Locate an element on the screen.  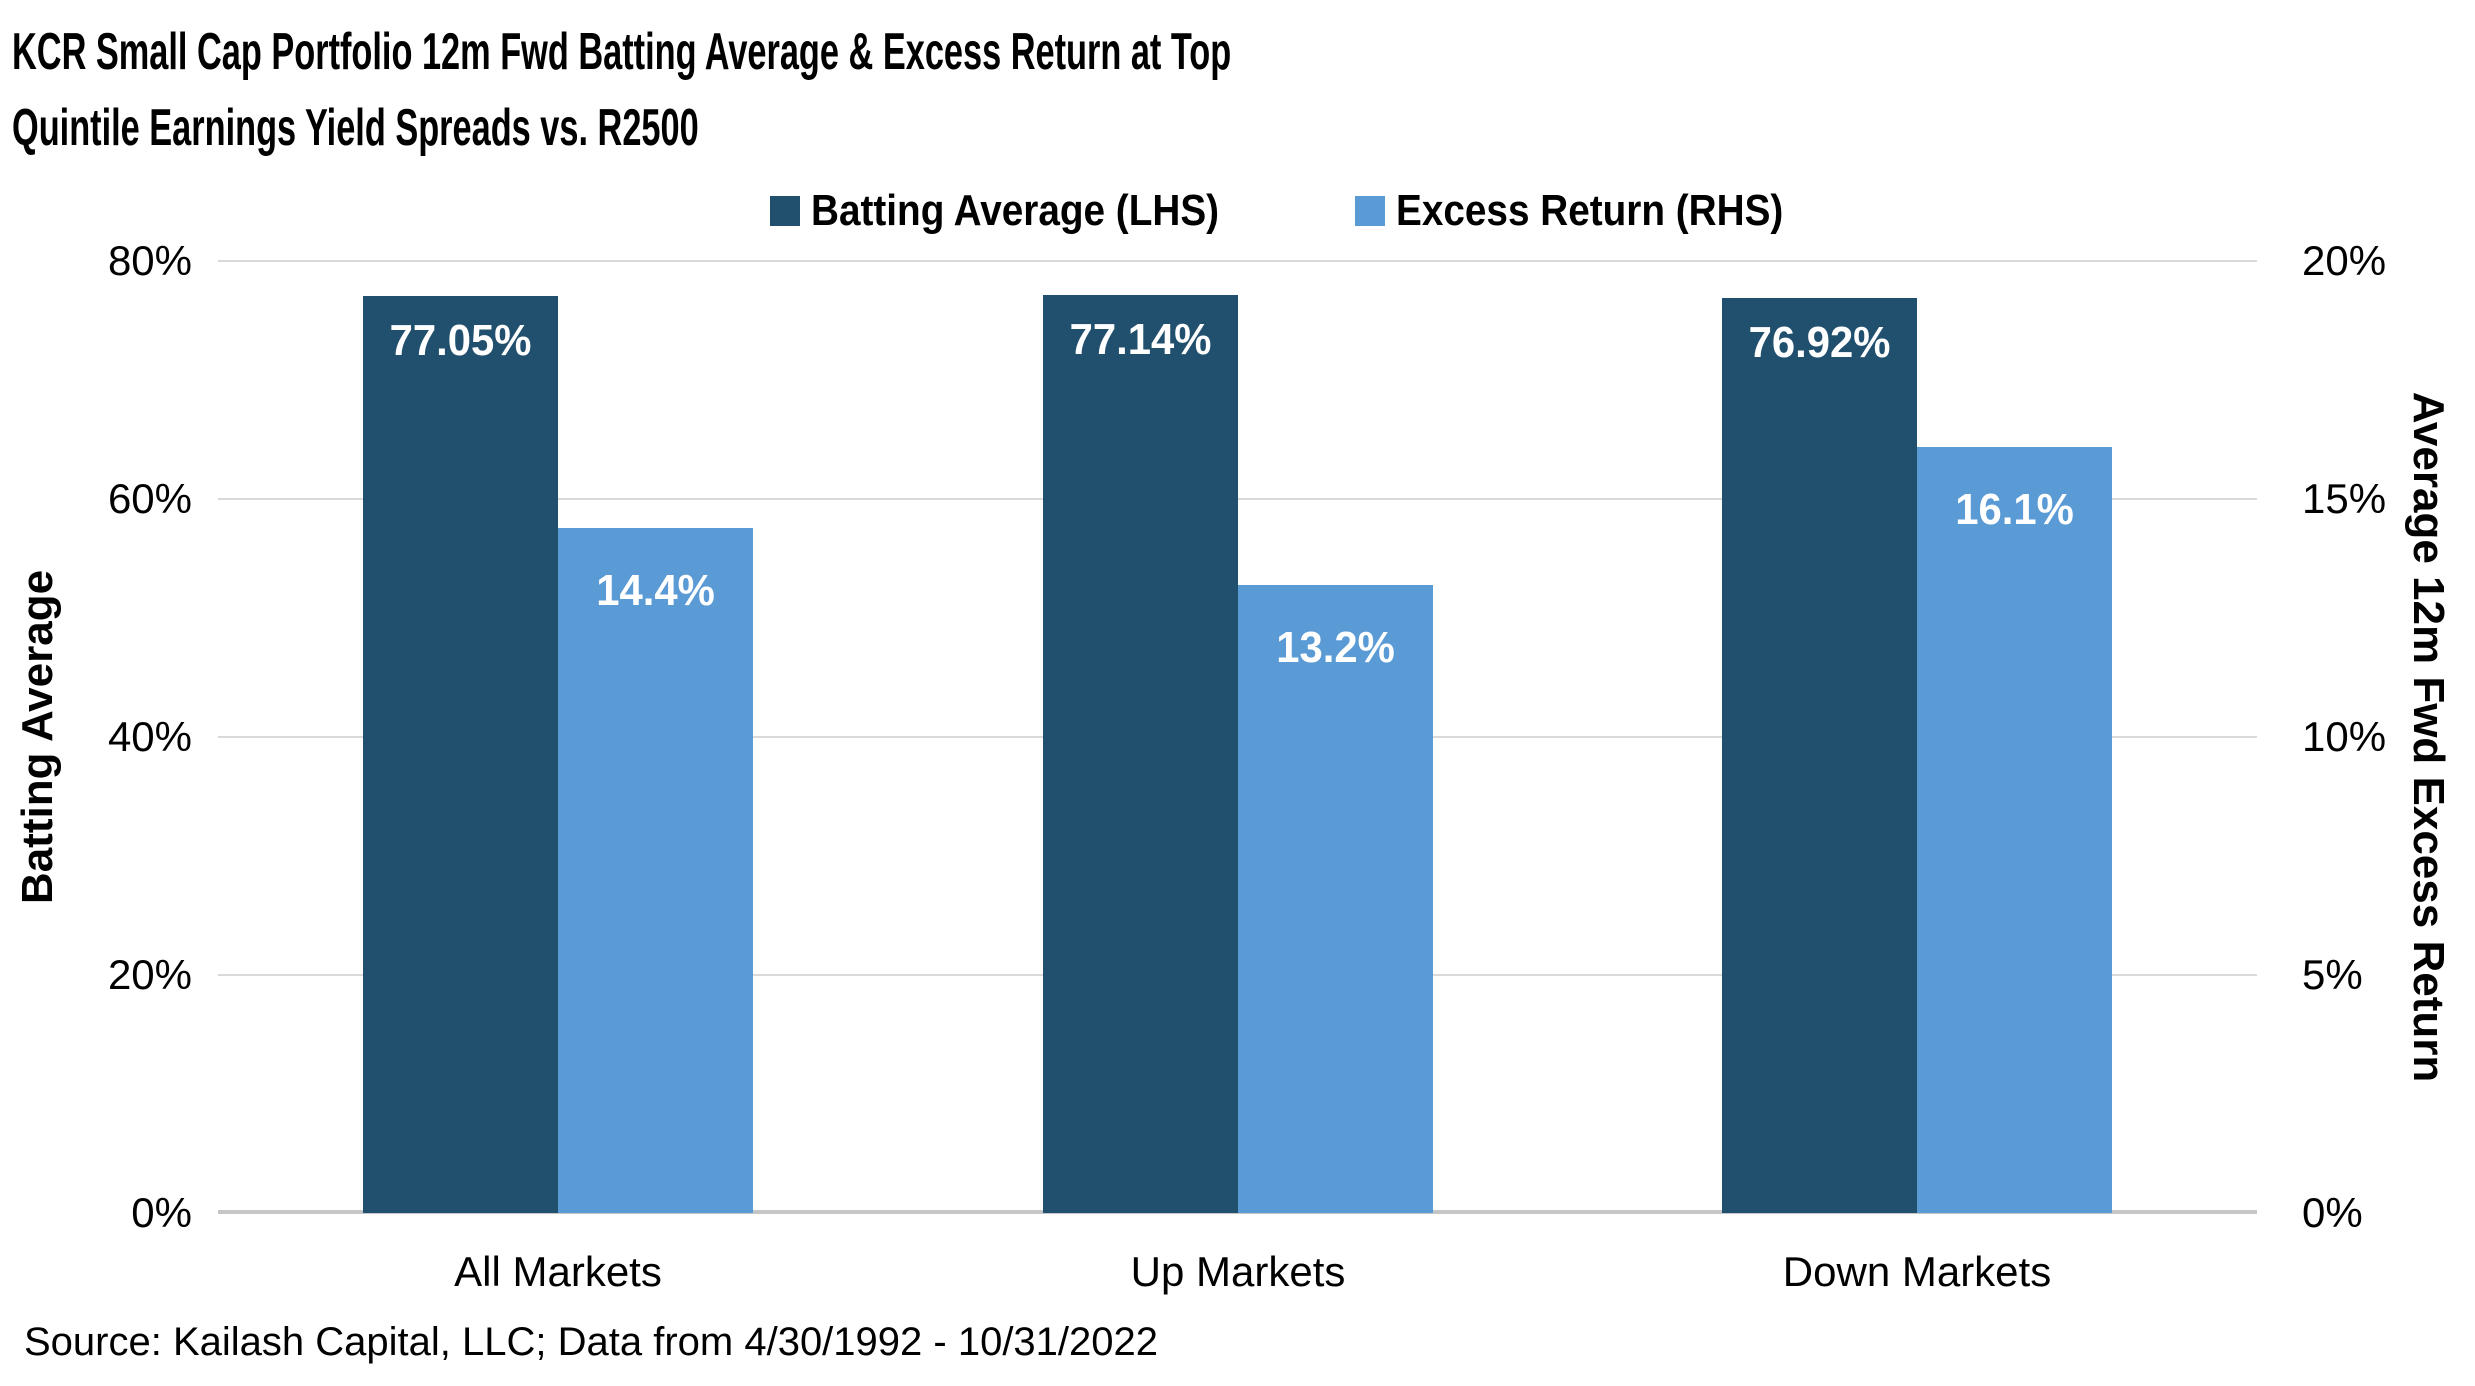
bar-value-label-batting-average-lhs-up-markets: 77.14% is located at coordinates (1140, 339).